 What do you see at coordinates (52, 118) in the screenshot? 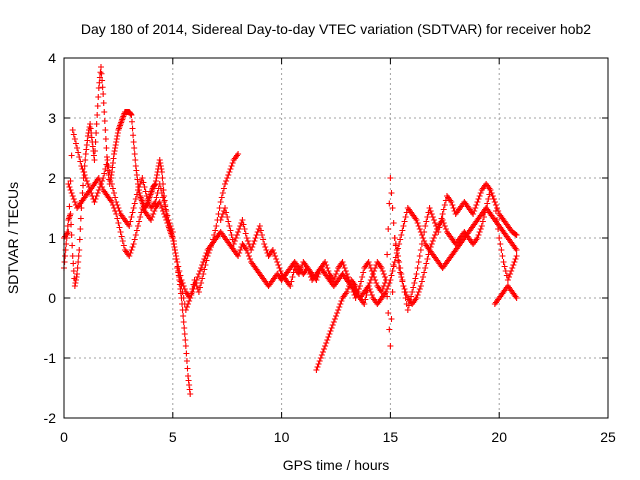
I see `y-tick-label: 3` at bounding box center [52, 118].